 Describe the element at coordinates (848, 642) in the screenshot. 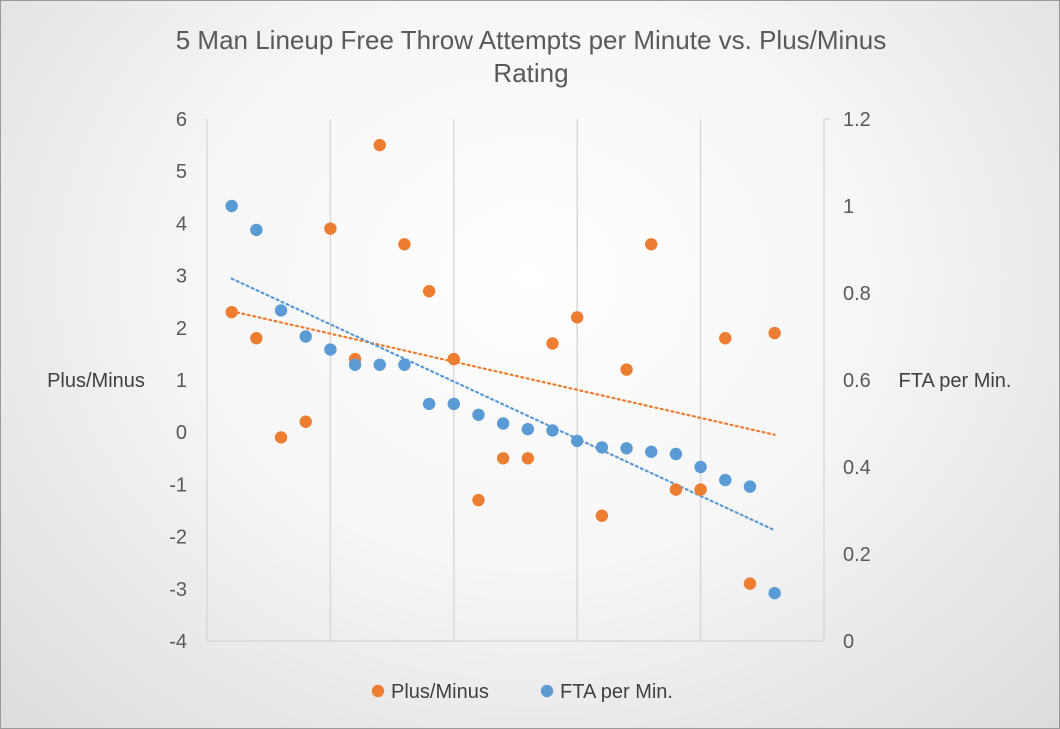

I see `y2-tick-label: 0` at that location.